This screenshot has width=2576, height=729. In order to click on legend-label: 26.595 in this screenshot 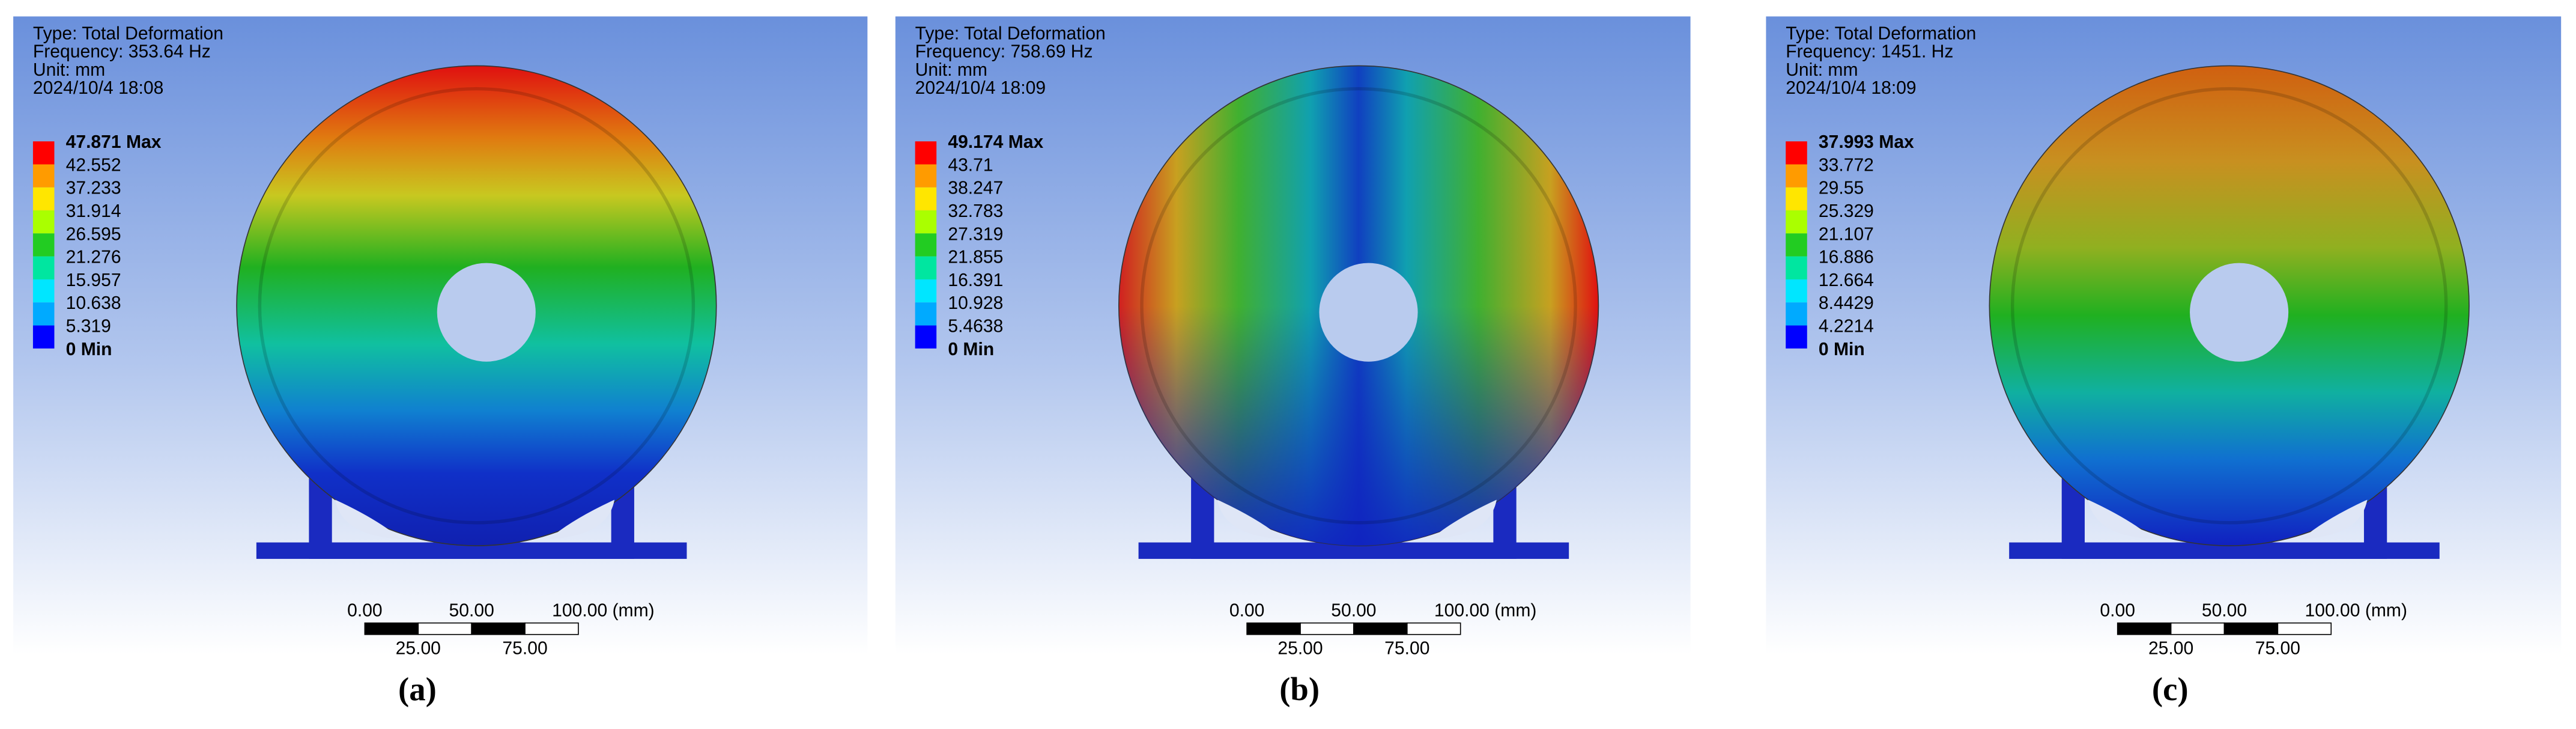, I will do `click(93, 234)`.